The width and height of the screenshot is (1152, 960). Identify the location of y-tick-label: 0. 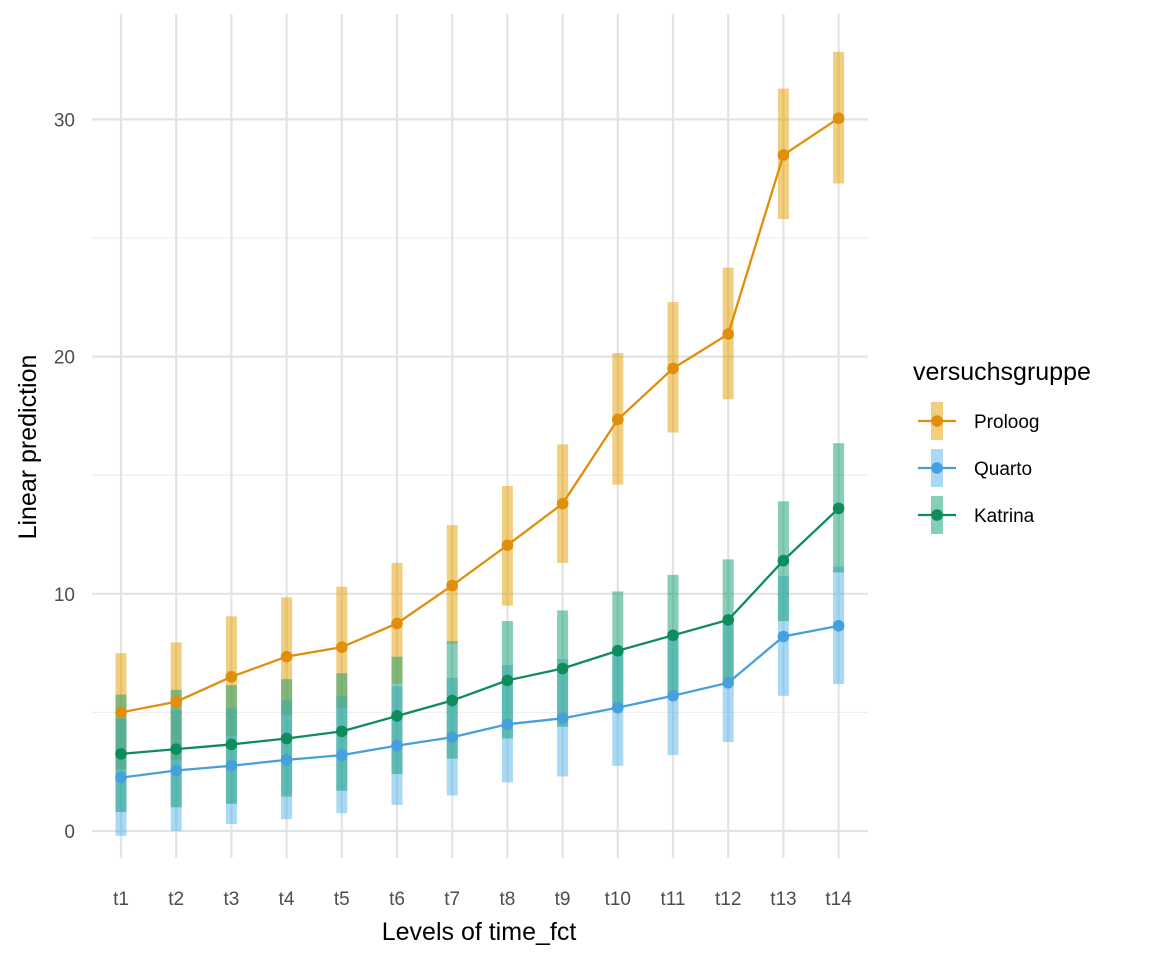
(69, 832).